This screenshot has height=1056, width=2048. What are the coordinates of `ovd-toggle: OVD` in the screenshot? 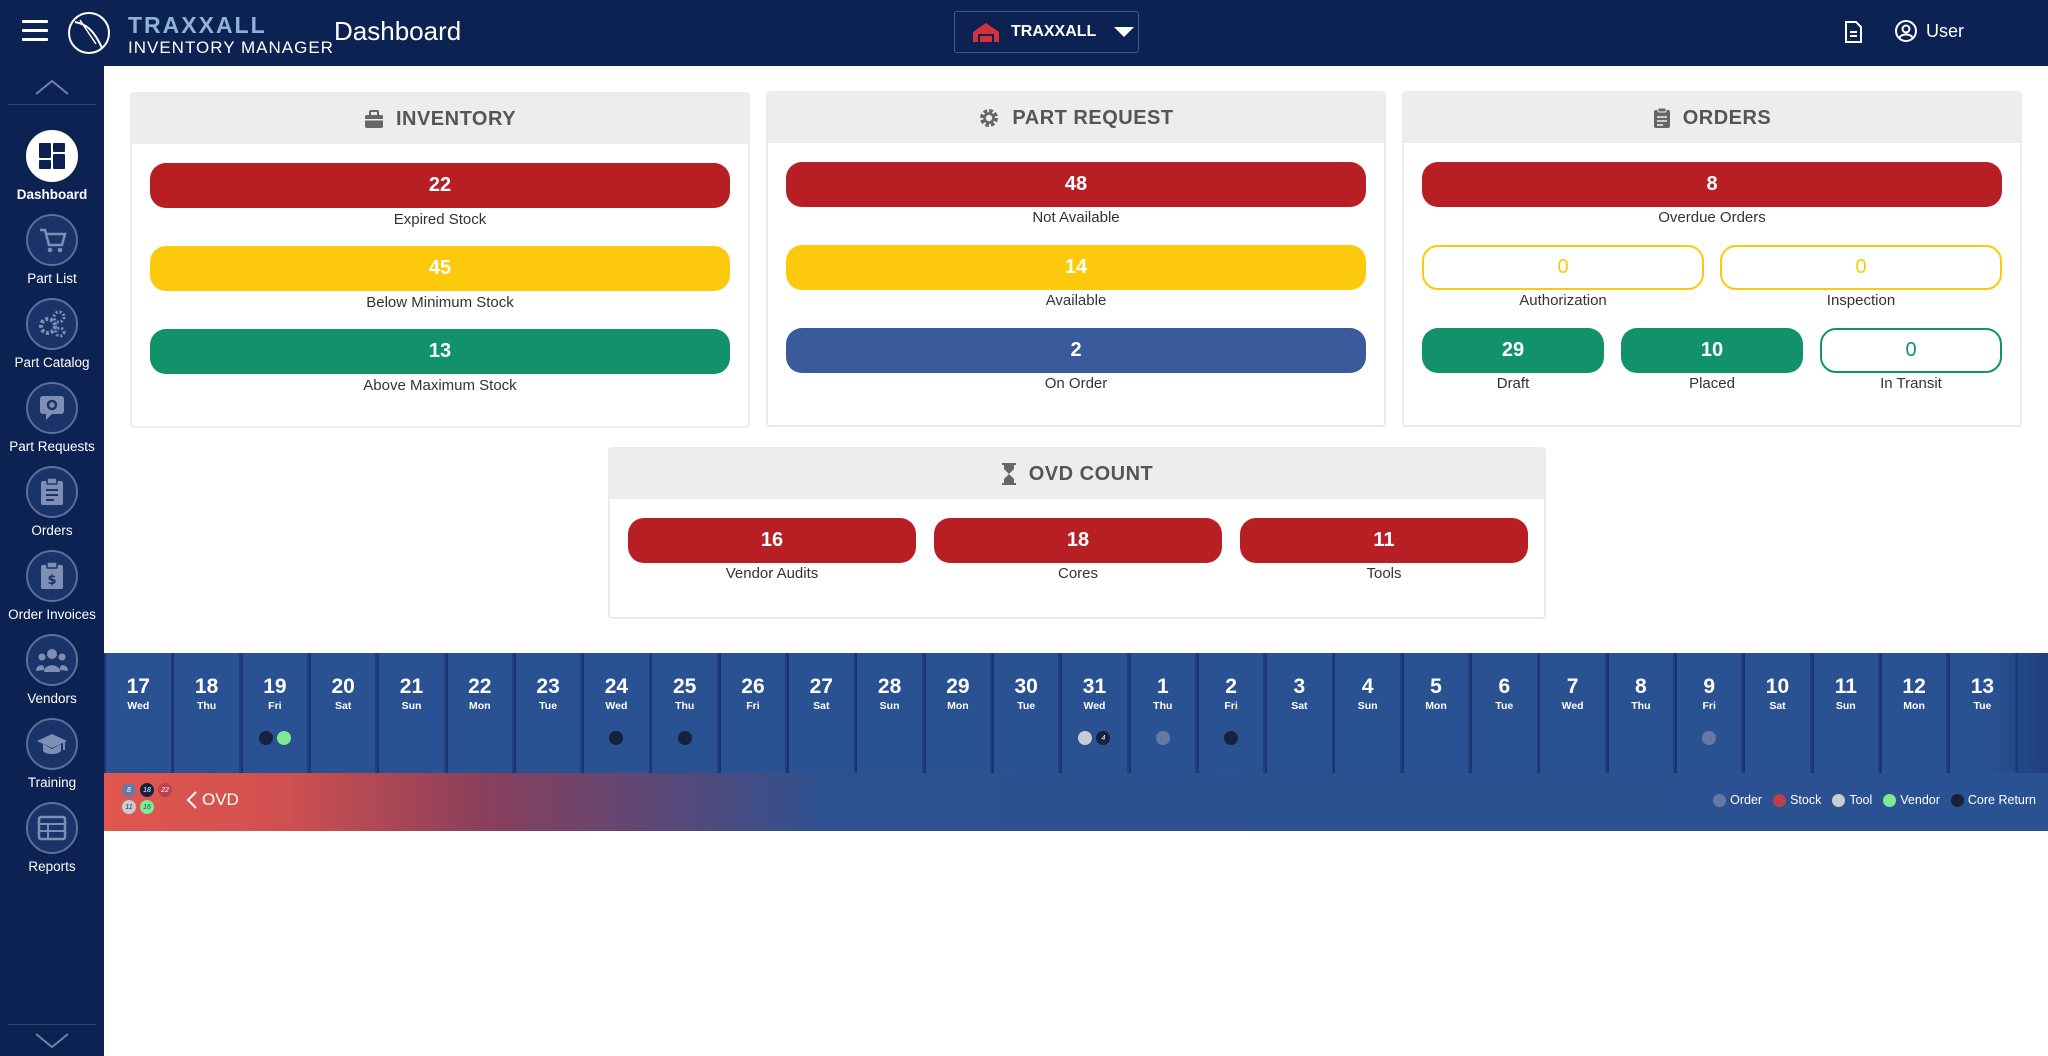 It's located at (212, 800).